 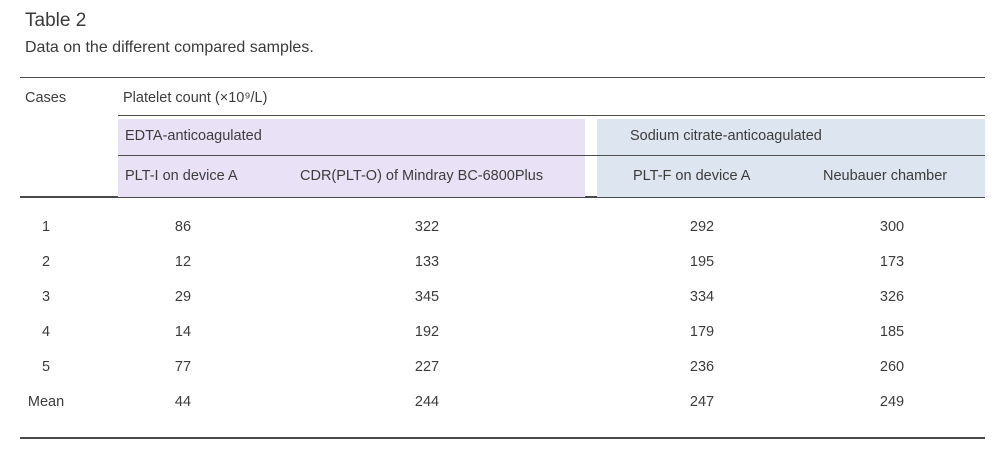 What do you see at coordinates (427, 367) in the screenshot?
I see `value-cell-cdr: 227` at bounding box center [427, 367].